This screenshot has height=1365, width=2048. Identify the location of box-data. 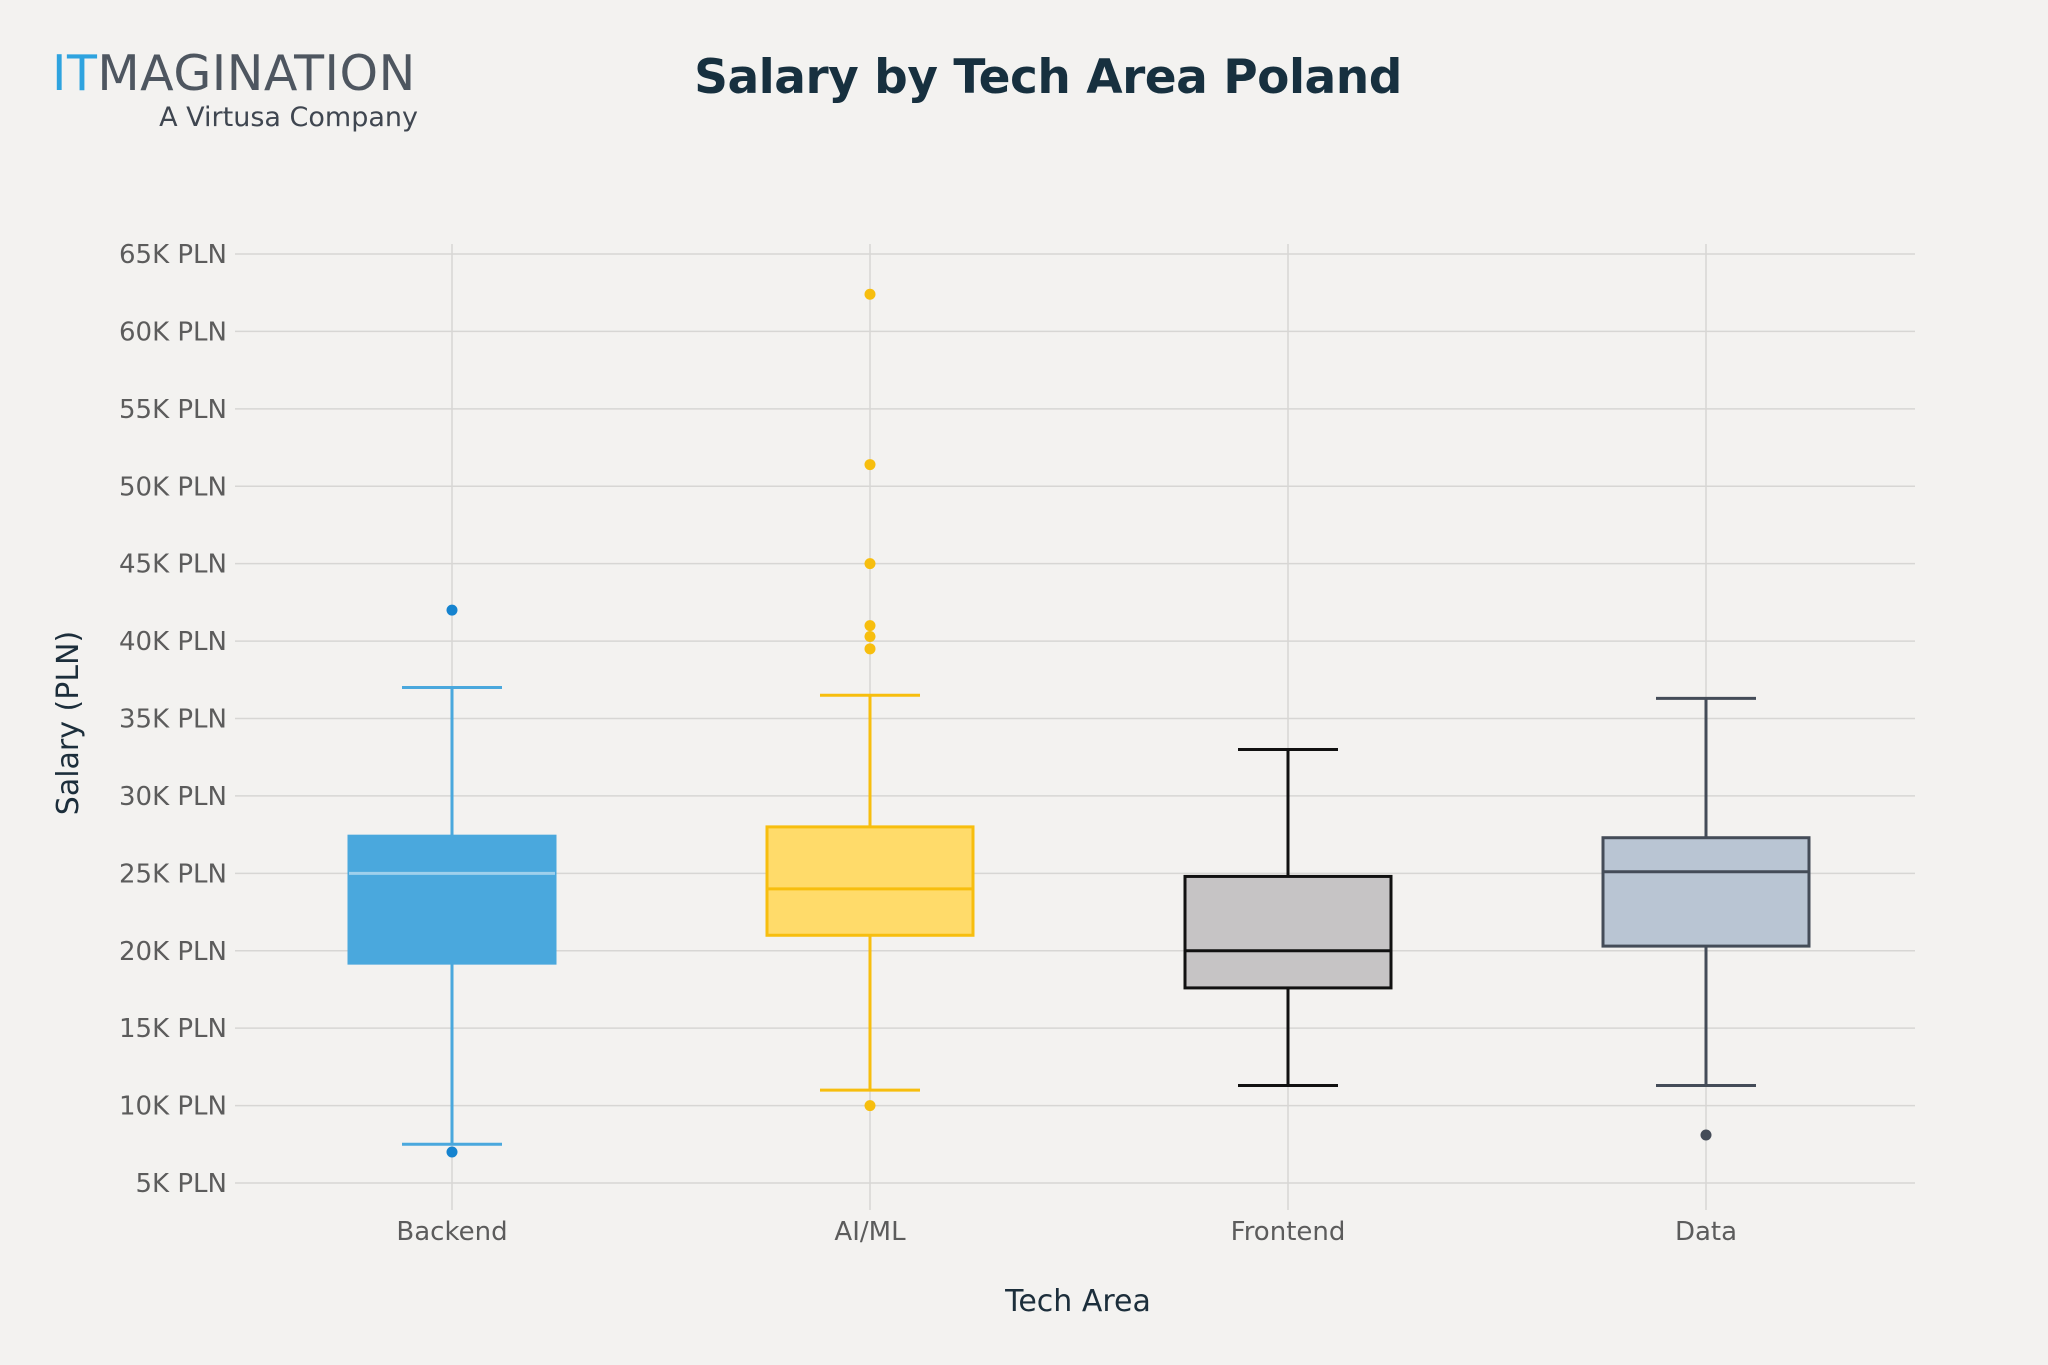
(1706, 918).